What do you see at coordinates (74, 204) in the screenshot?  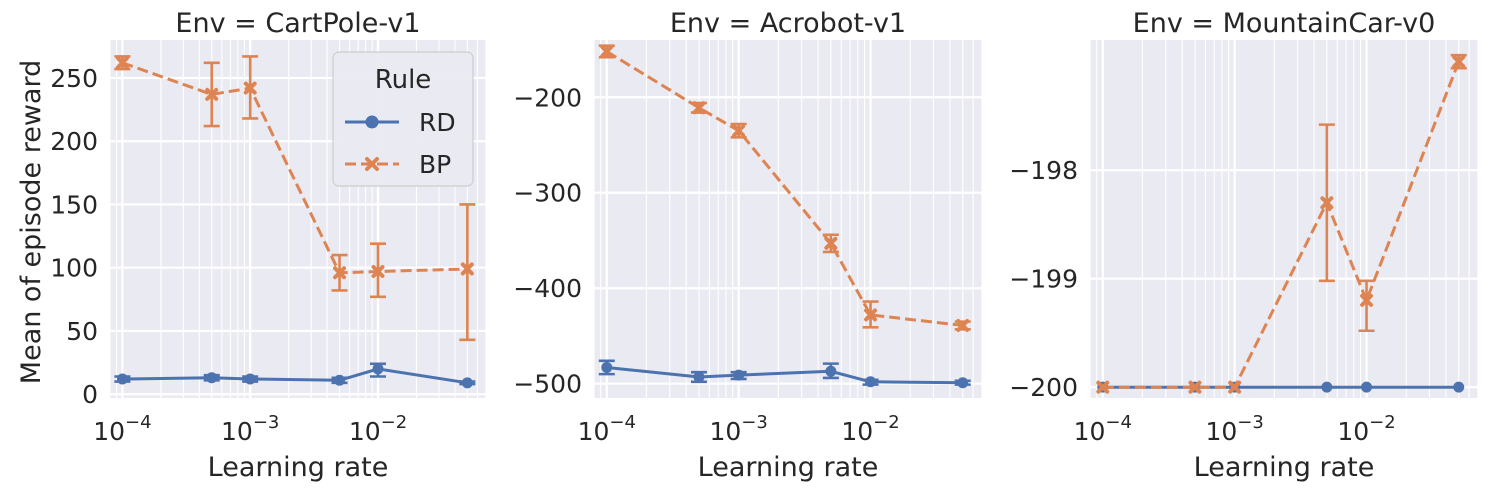 I see `y-tick-label: 150` at bounding box center [74, 204].